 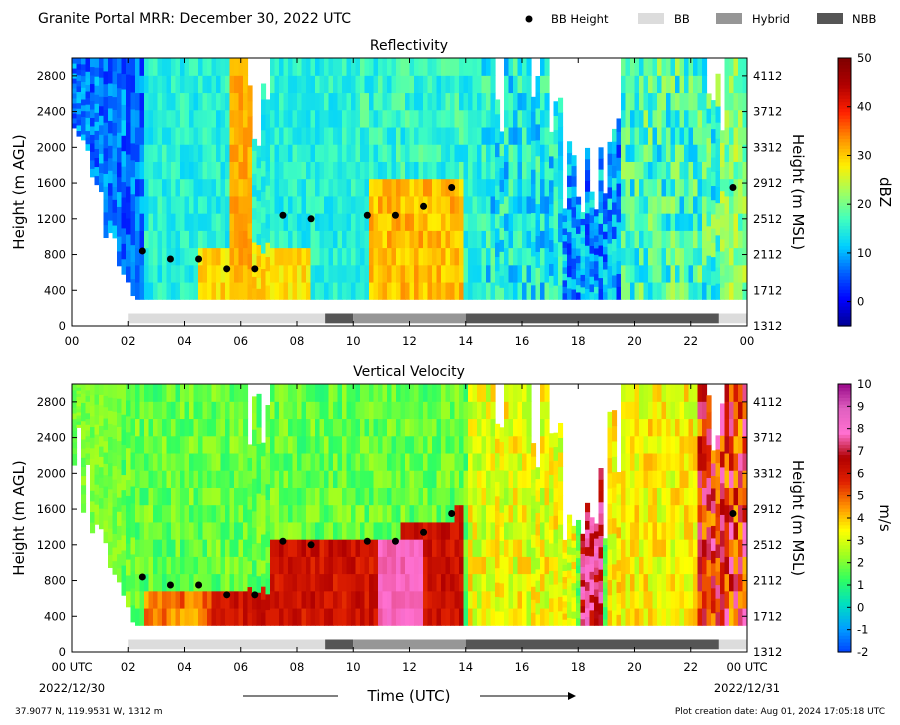 What do you see at coordinates (580, 19) in the screenshot?
I see `legend-bb-height-label: BB Height` at bounding box center [580, 19].